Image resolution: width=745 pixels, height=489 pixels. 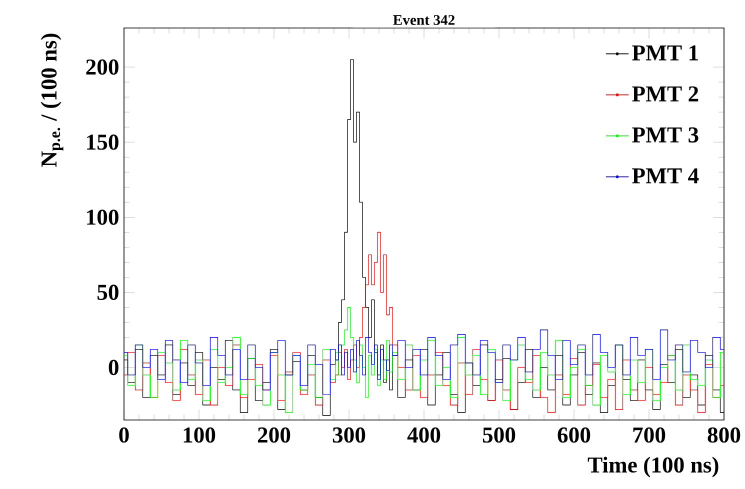 I want to click on y-tick-label: 50, so click(x=108, y=292).